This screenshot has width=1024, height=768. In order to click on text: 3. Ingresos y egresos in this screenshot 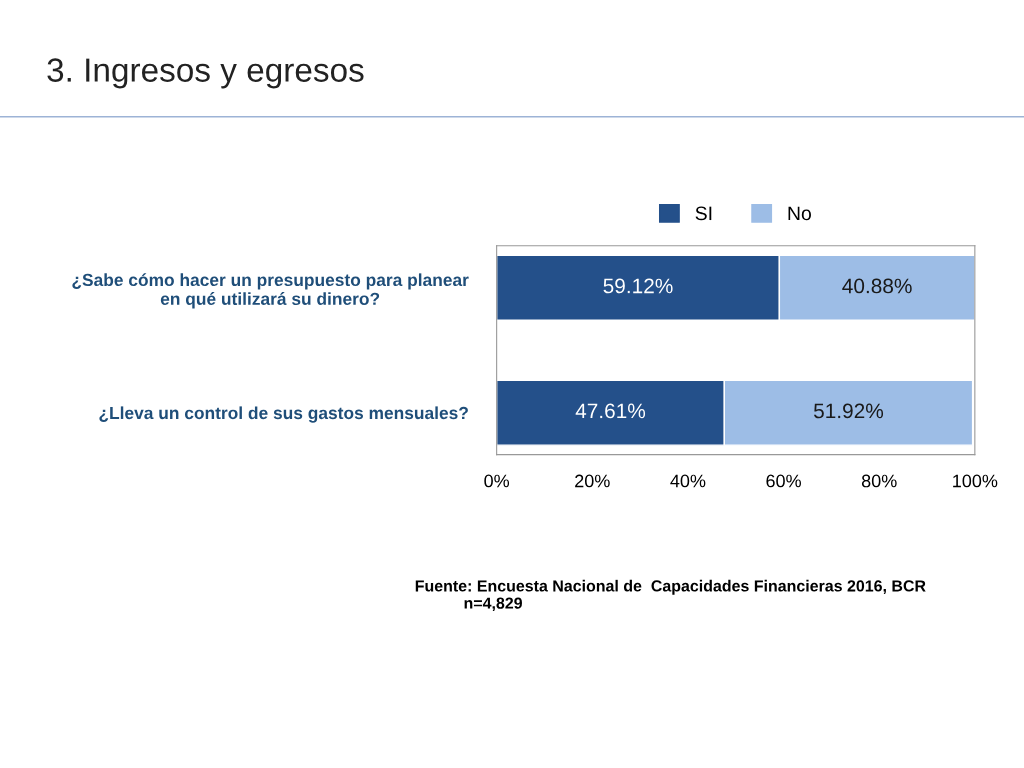, I will do `click(205, 73)`.